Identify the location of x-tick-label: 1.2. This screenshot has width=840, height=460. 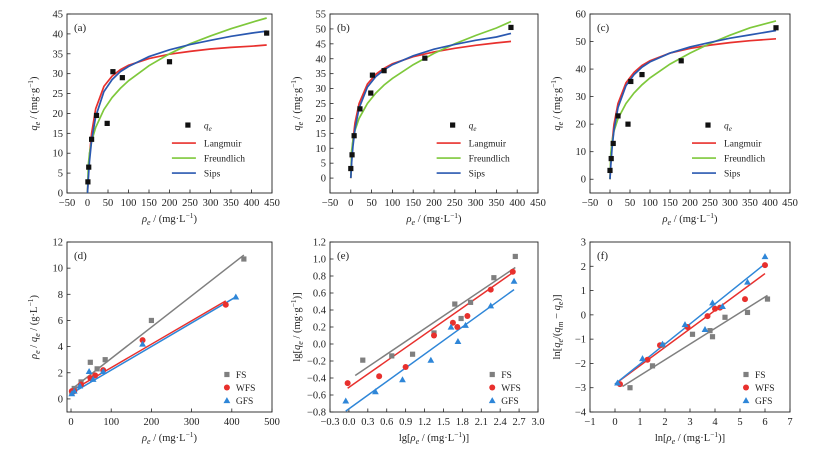
(424, 422).